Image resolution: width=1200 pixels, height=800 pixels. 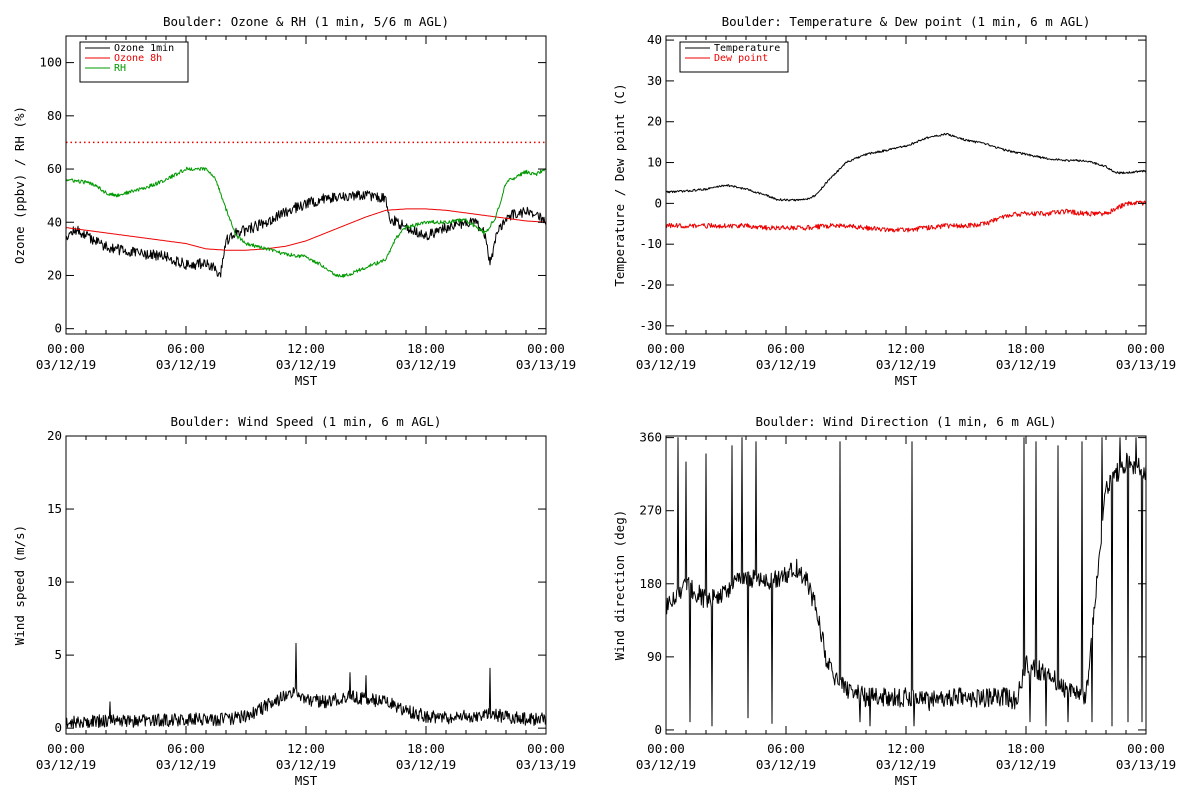 What do you see at coordinates (650, 437) in the screenshot?
I see `y-tick-label: 360` at bounding box center [650, 437].